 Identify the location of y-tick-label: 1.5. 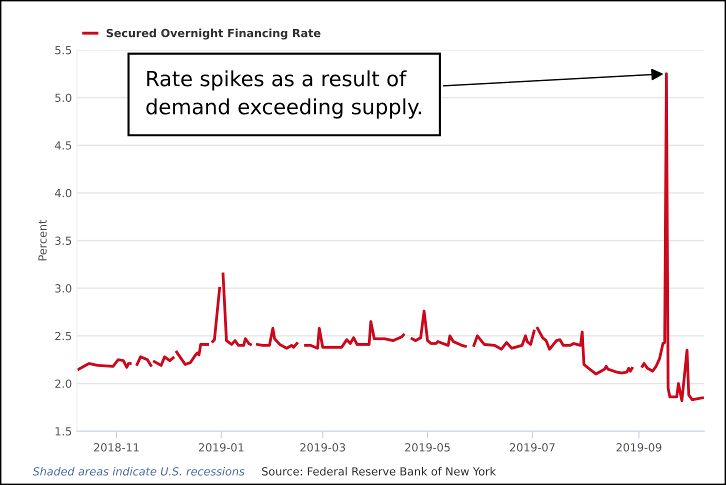
(64, 431).